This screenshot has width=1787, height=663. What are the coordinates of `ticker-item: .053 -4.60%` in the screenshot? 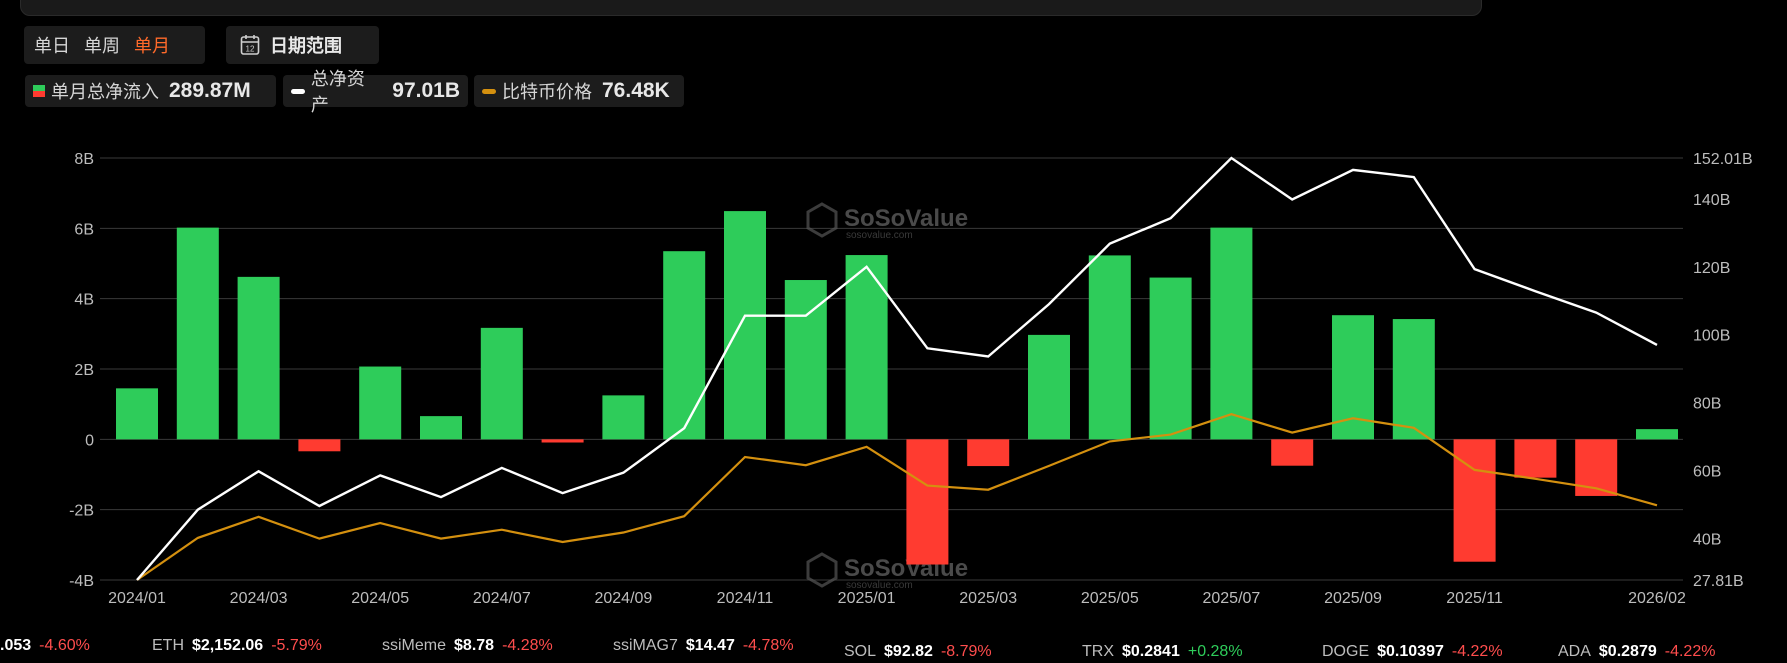 It's located at (45, 646).